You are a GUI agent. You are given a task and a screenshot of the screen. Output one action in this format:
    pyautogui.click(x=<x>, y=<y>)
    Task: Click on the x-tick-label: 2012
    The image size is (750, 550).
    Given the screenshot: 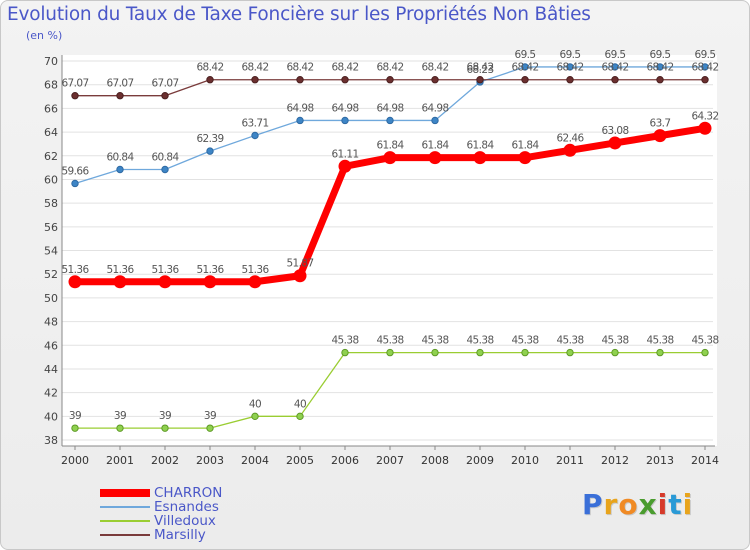 What is the action you would take?
    pyautogui.click(x=615, y=460)
    